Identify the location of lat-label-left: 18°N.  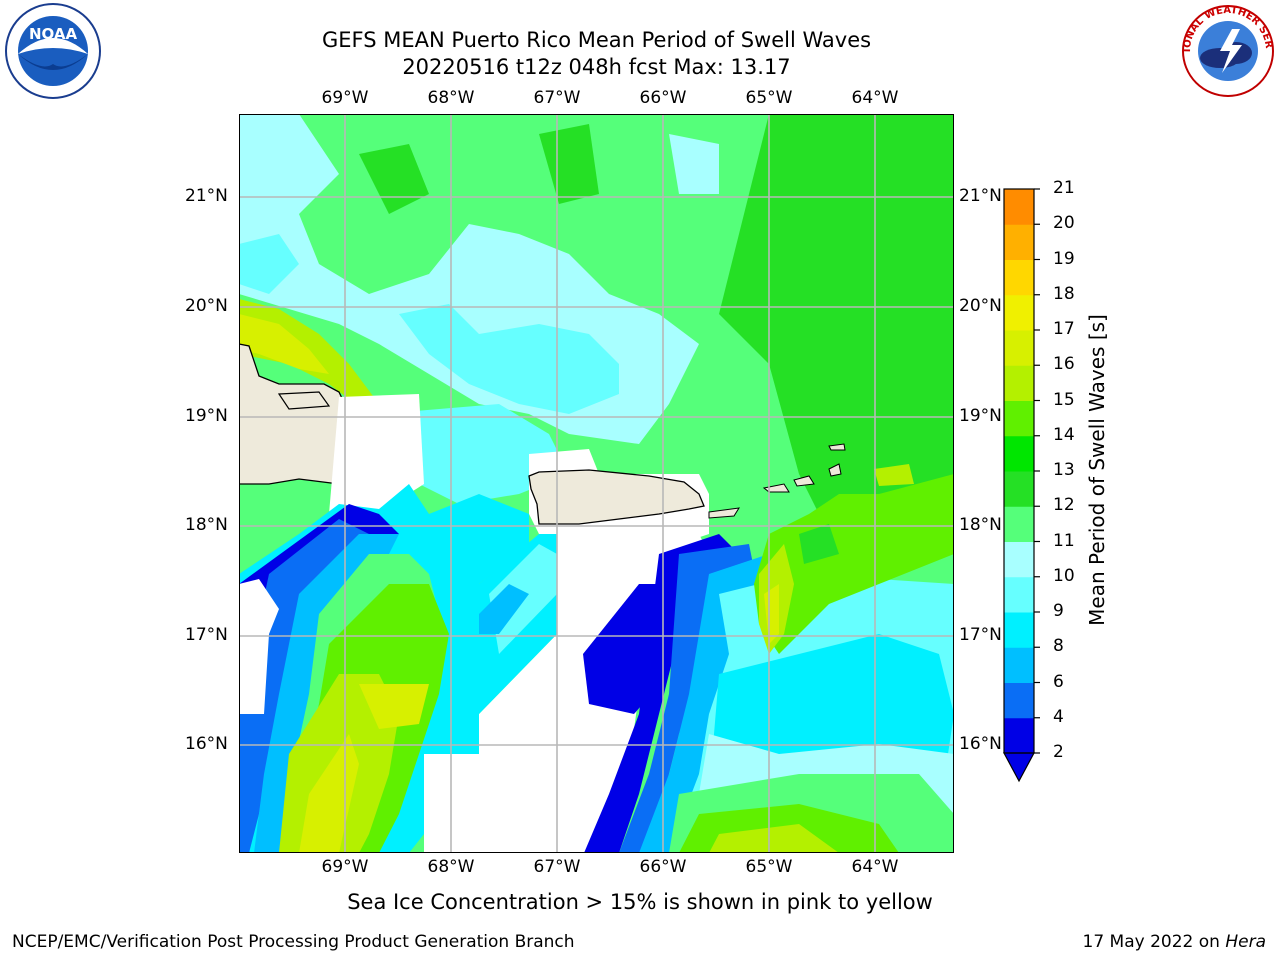
(206, 525).